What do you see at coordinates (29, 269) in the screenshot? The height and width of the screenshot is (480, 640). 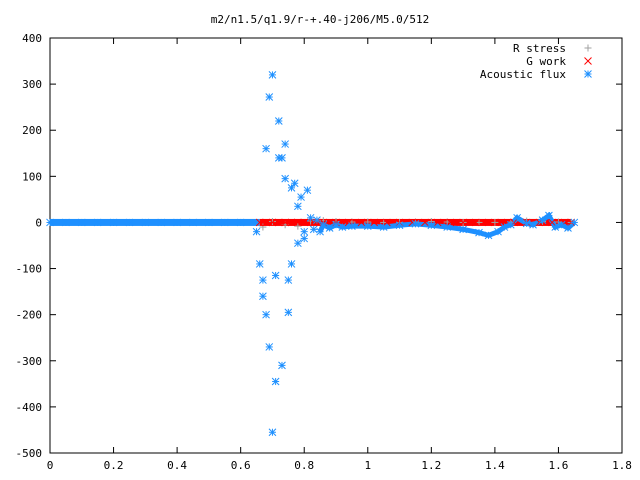 I see `y-tick-label: -100` at bounding box center [29, 269].